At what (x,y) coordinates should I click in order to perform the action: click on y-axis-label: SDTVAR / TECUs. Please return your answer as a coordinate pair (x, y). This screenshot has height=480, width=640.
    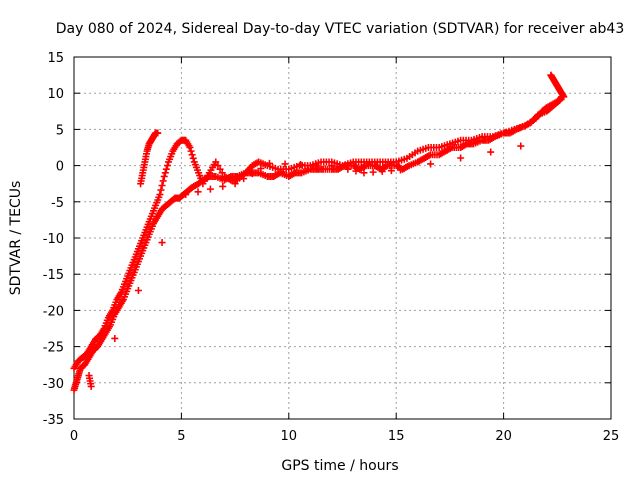
    Looking at the image, I should click on (16, 238).